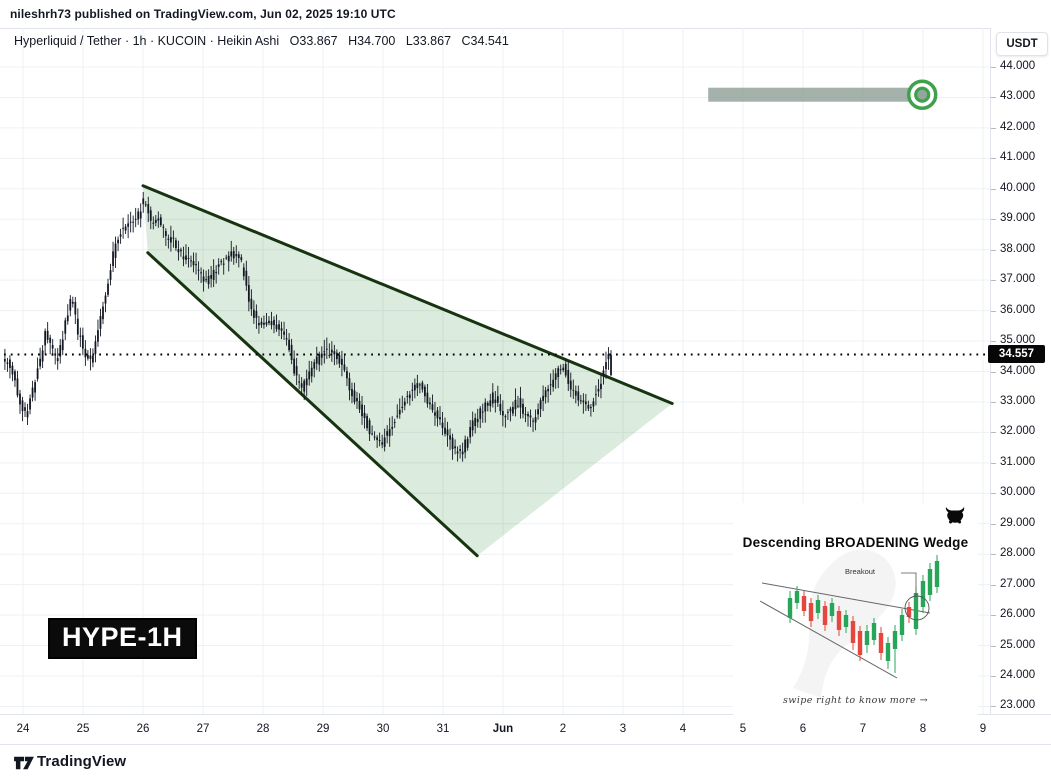 This screenshot has width=1051, height=778. Describe the element at coordinates (1018, 309) in the screenshot. I see `price-tick-label: 36.000` at that location.